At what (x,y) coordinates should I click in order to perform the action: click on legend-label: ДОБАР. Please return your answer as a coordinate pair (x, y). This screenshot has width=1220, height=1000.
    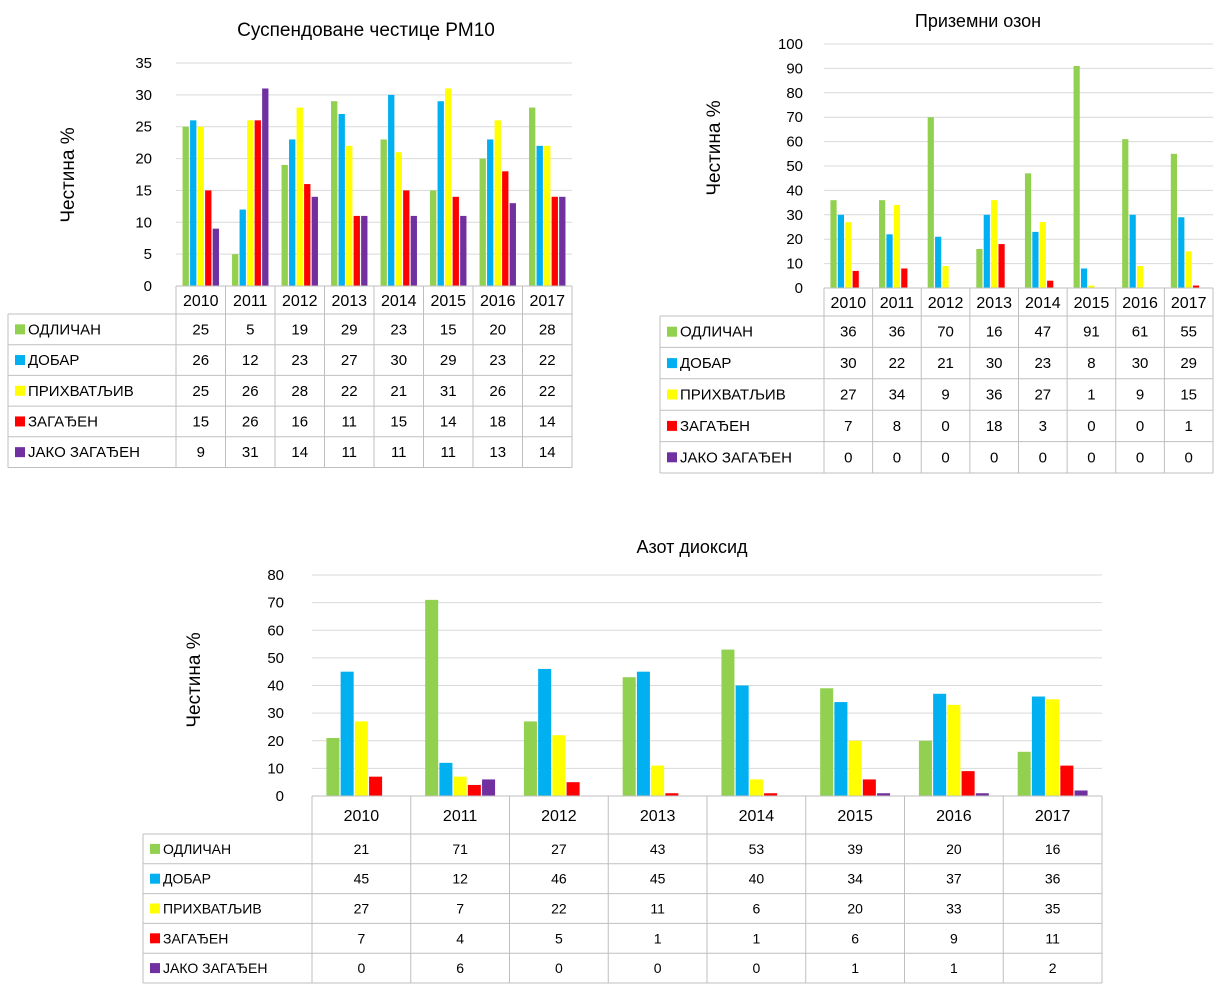
    Looking at the image, I should click on (705, 363).